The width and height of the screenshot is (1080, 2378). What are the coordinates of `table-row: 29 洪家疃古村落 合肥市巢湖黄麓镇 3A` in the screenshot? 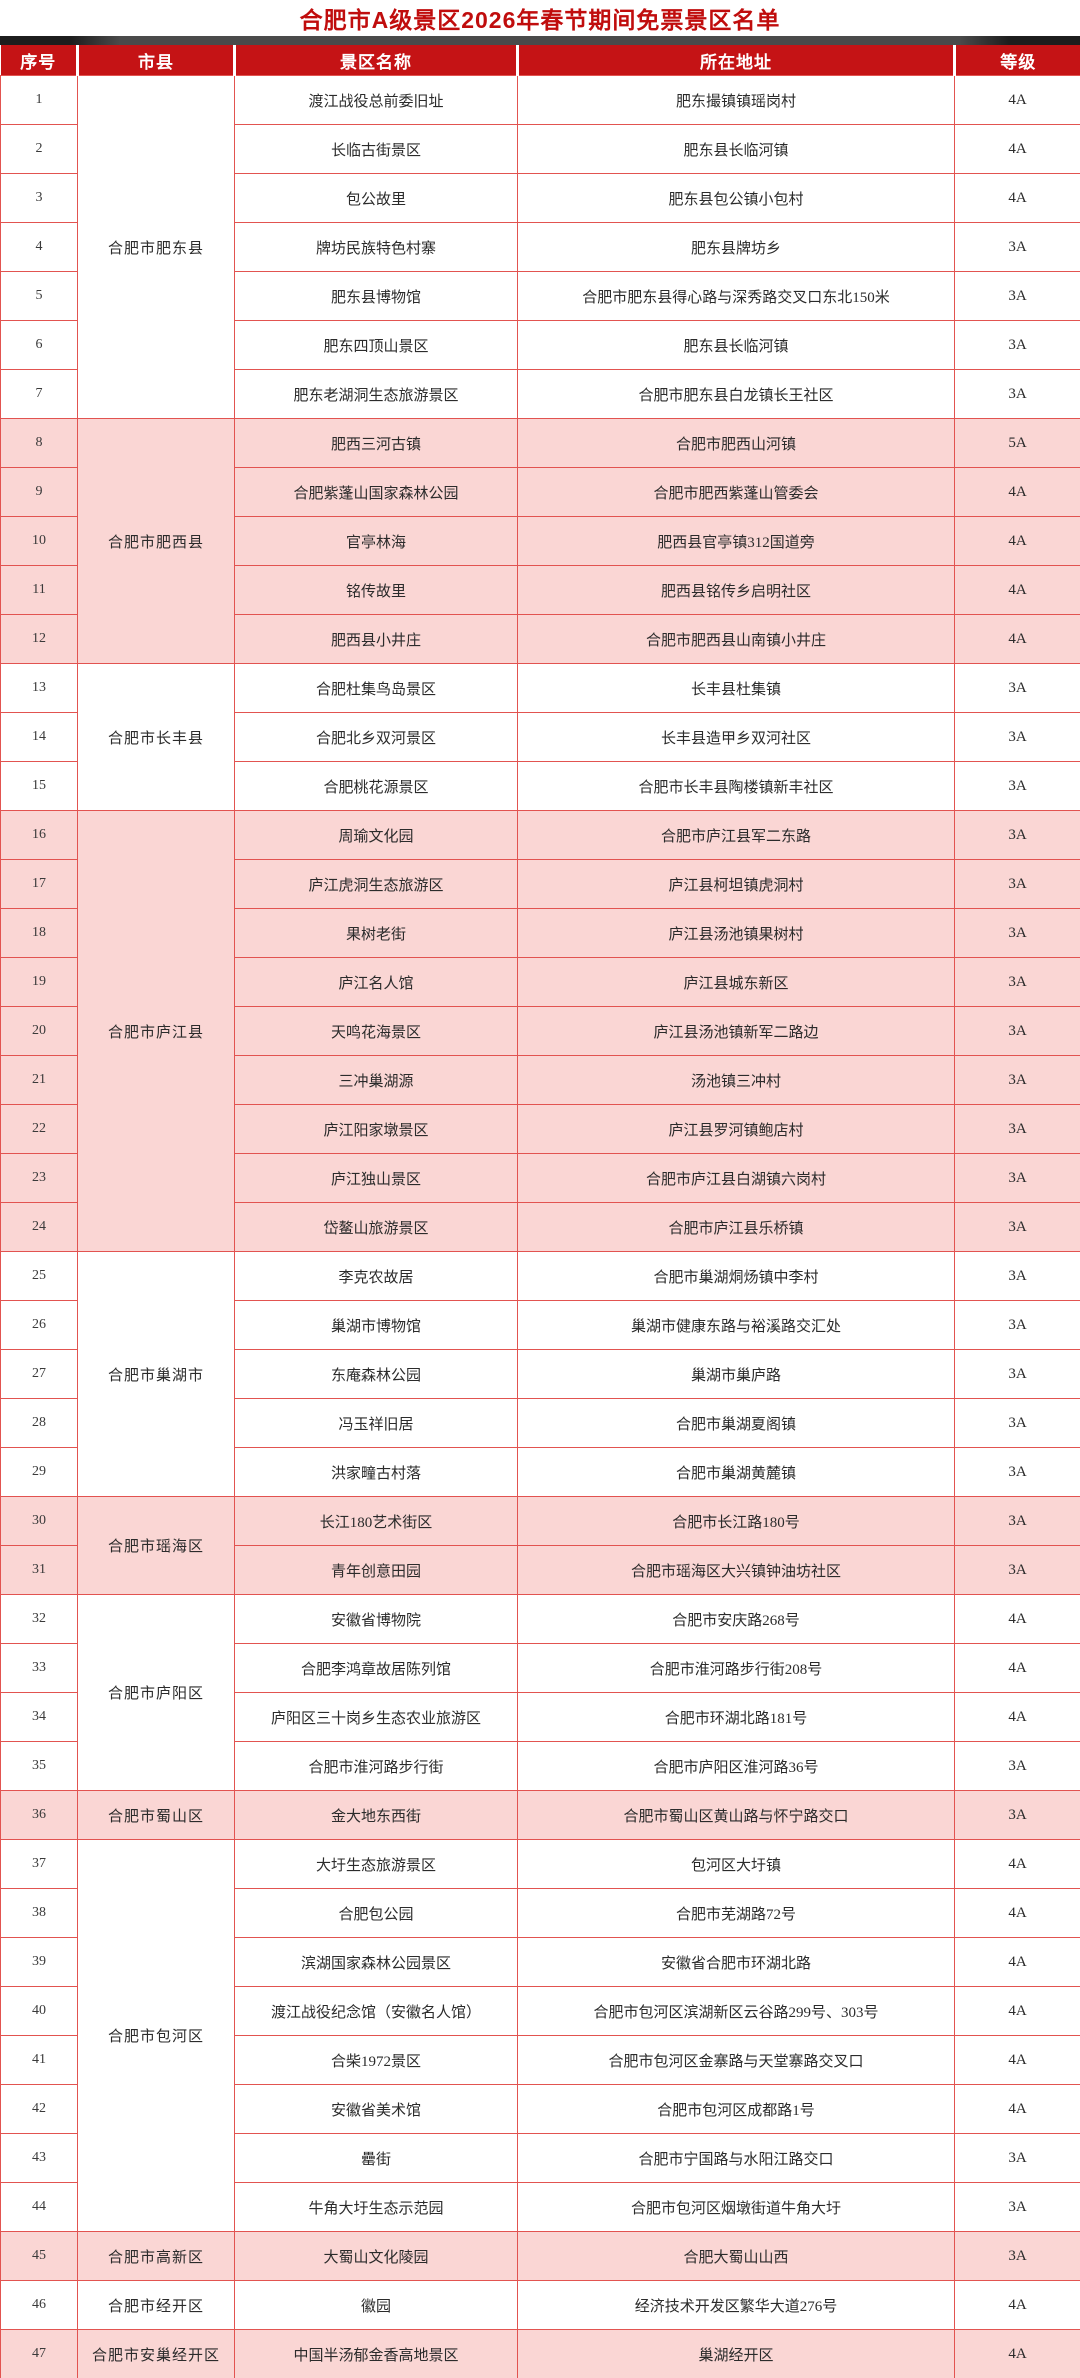 It's located at (540, 1472).